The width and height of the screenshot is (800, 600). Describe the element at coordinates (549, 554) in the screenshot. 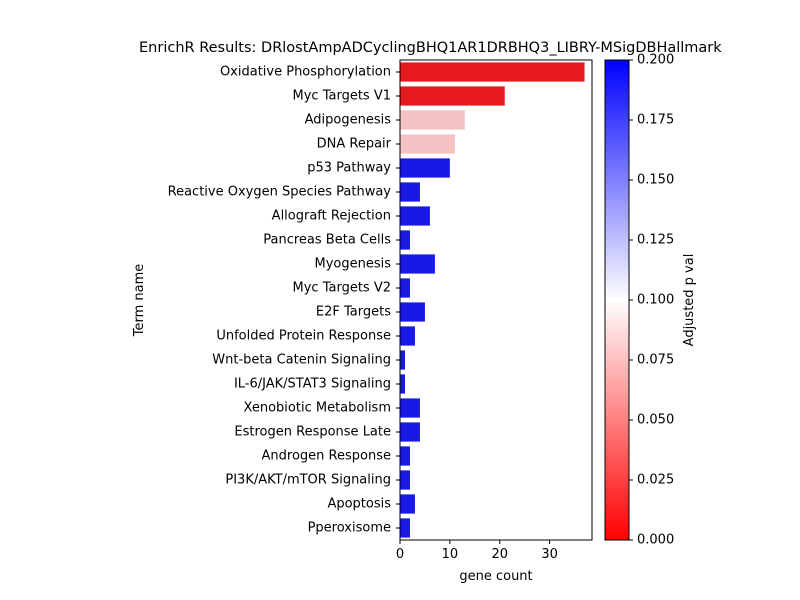

I see `x-tick-label: 30` at that location.